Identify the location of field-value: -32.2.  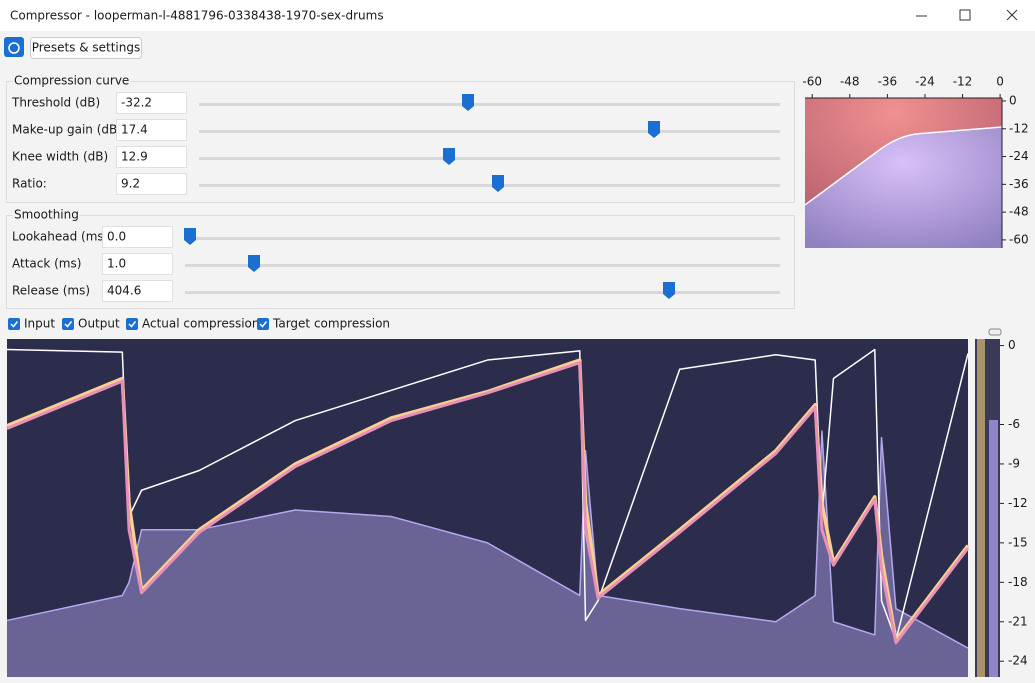
(136, 103).